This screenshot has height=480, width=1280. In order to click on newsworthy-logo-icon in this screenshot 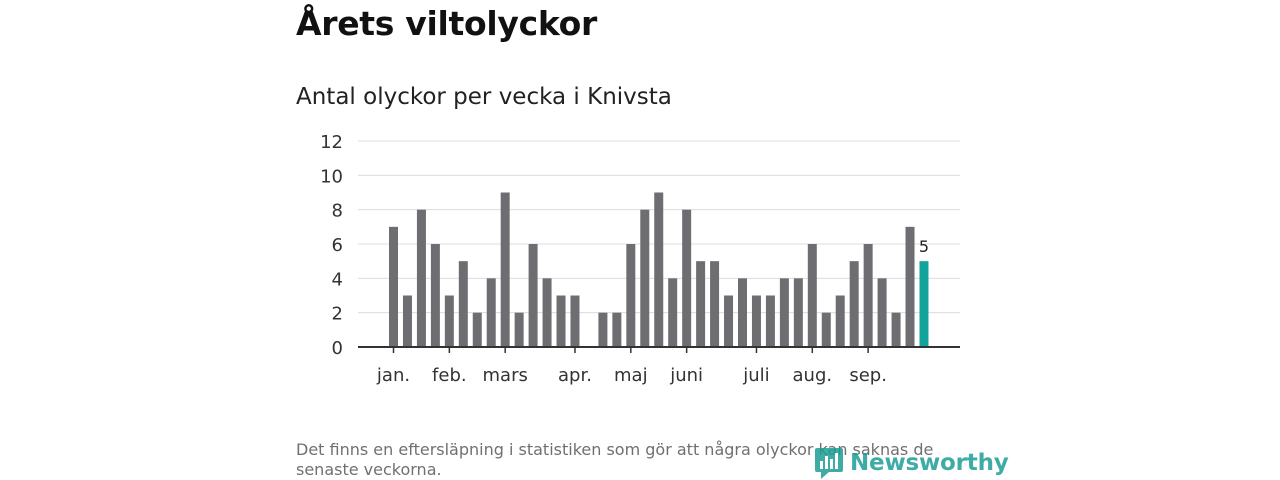, I will do `click(829, 463)`.